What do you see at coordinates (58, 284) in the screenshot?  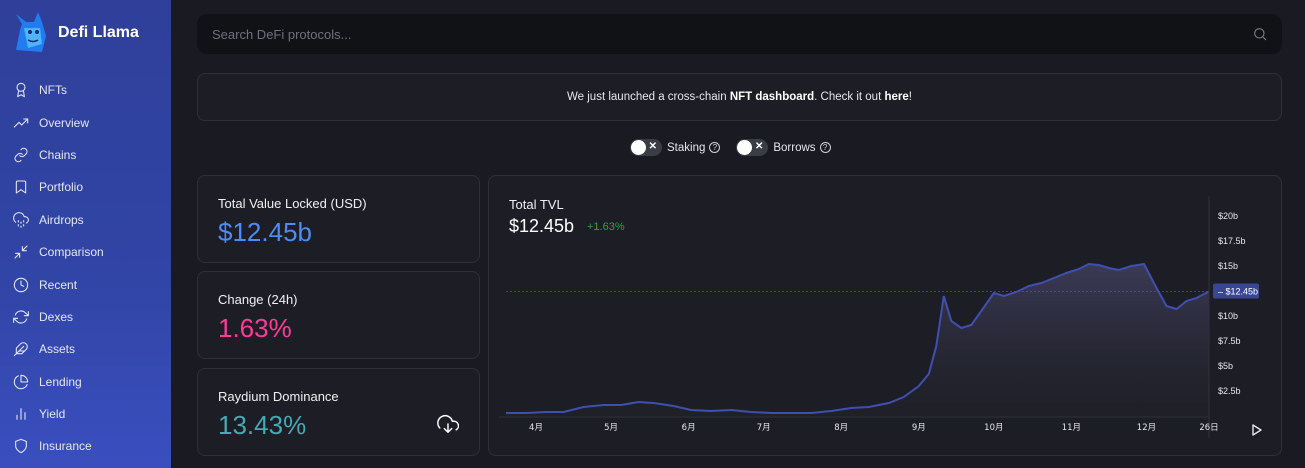 I see `sidebar-item-label: Recent` at bounding box center [58, 284].